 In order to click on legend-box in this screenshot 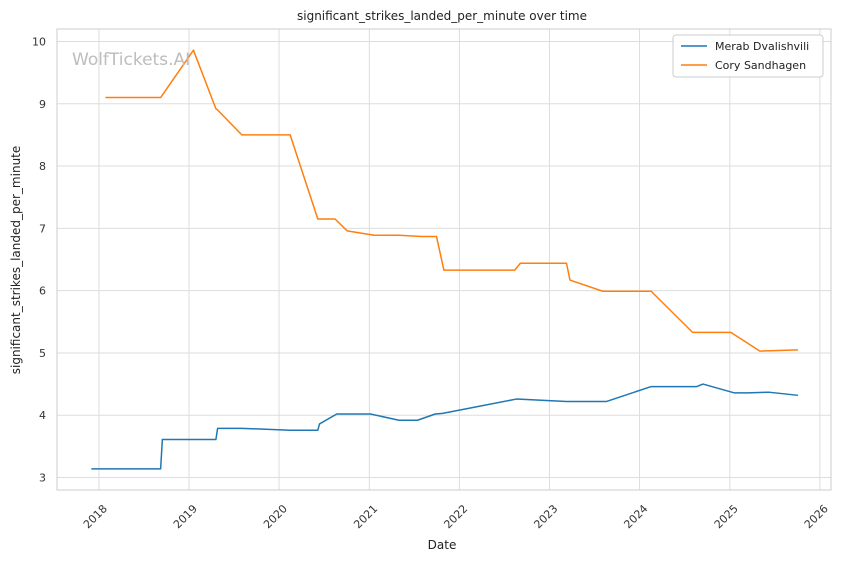, I will do `click(748, 56)`.